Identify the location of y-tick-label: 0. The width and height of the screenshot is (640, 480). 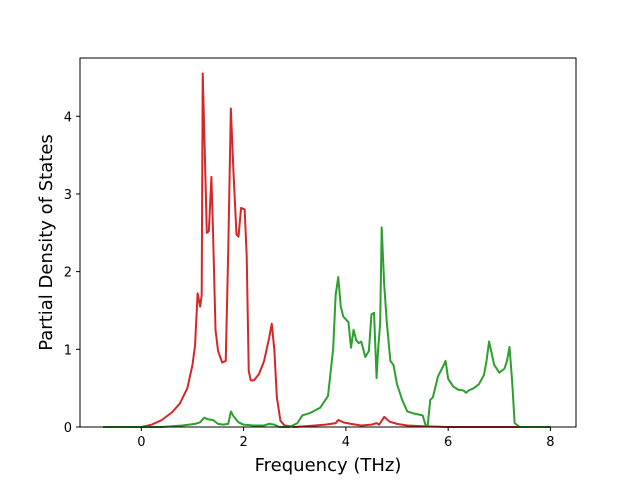
(68, 428).